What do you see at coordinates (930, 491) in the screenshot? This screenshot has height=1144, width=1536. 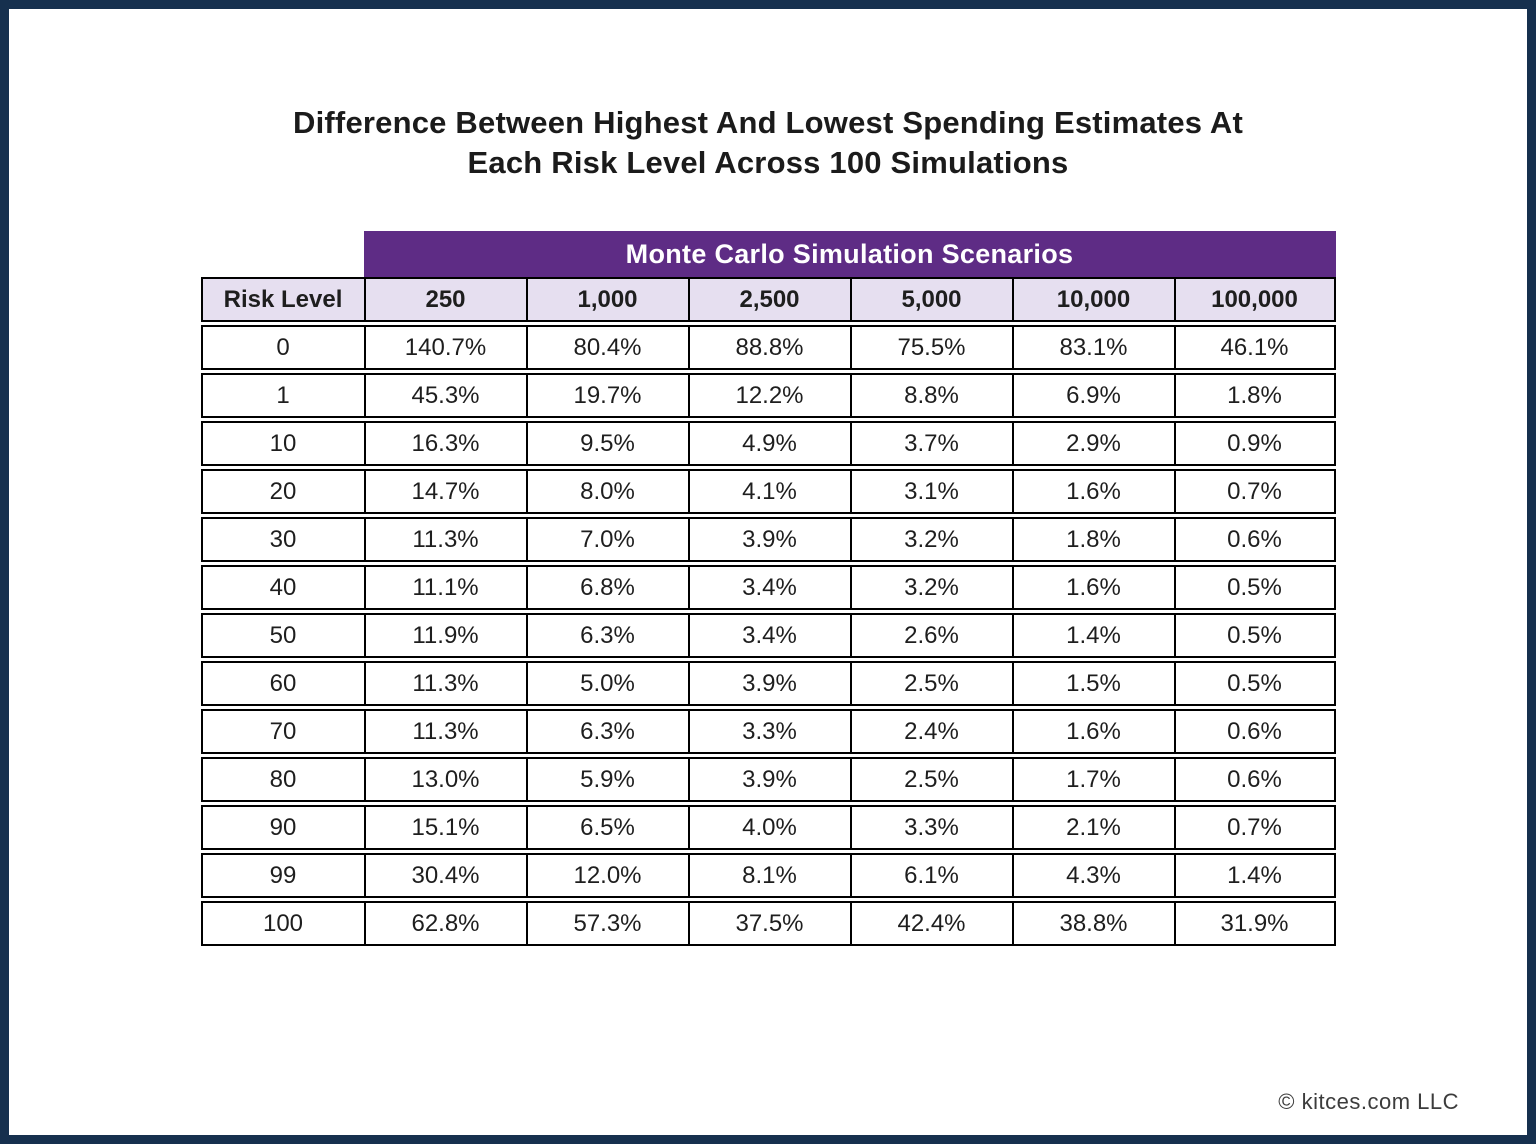 I see `value-cell: 3.1%` at bounding box center [930, 491].